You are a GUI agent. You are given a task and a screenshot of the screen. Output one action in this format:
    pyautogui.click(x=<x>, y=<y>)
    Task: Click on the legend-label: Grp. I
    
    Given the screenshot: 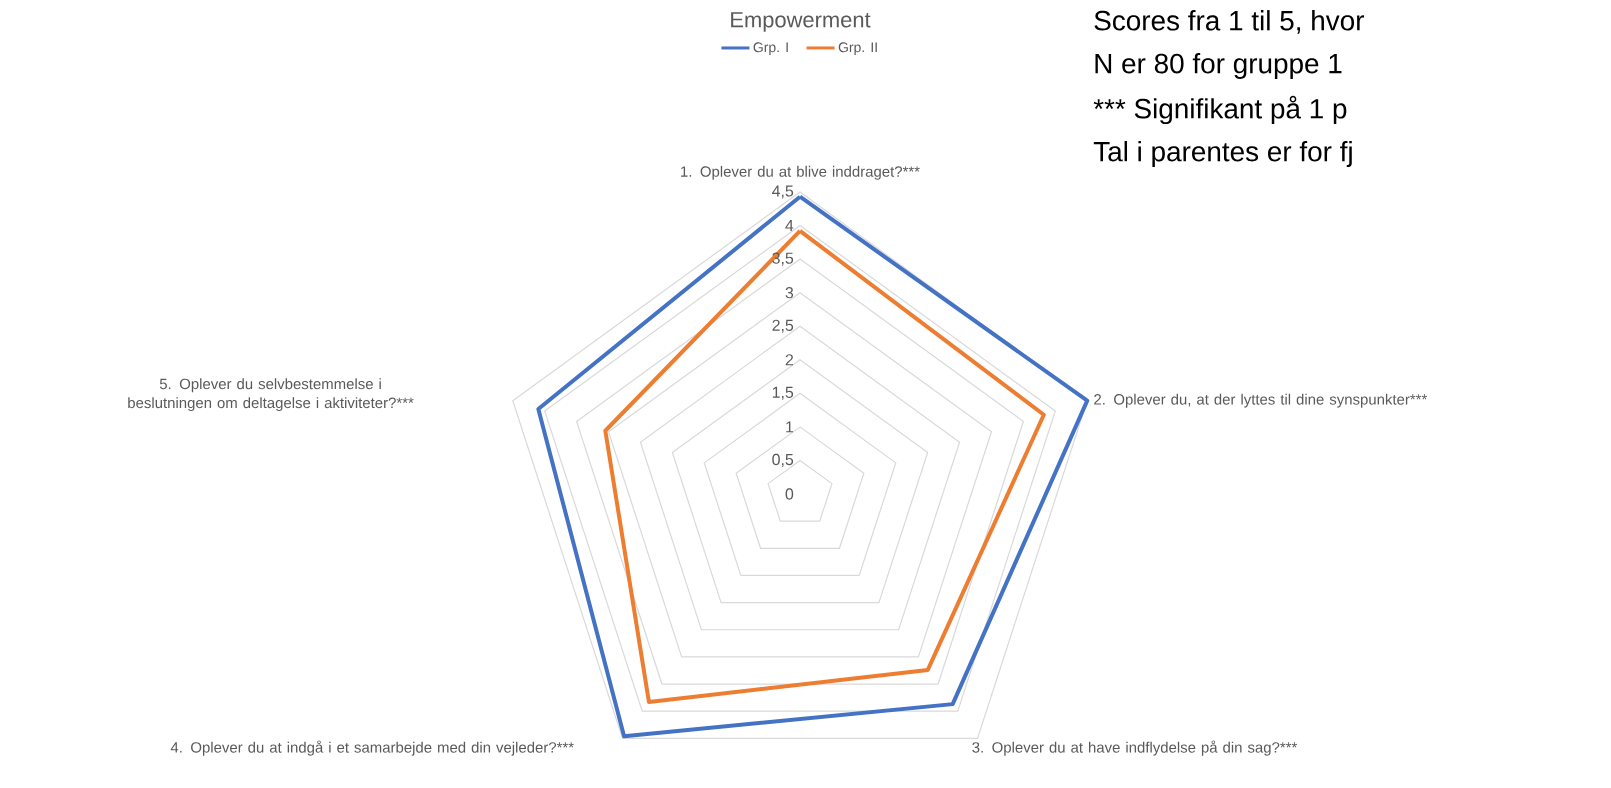 What is the action you would take?
    pyautogui.click(x=770, y=48)
    